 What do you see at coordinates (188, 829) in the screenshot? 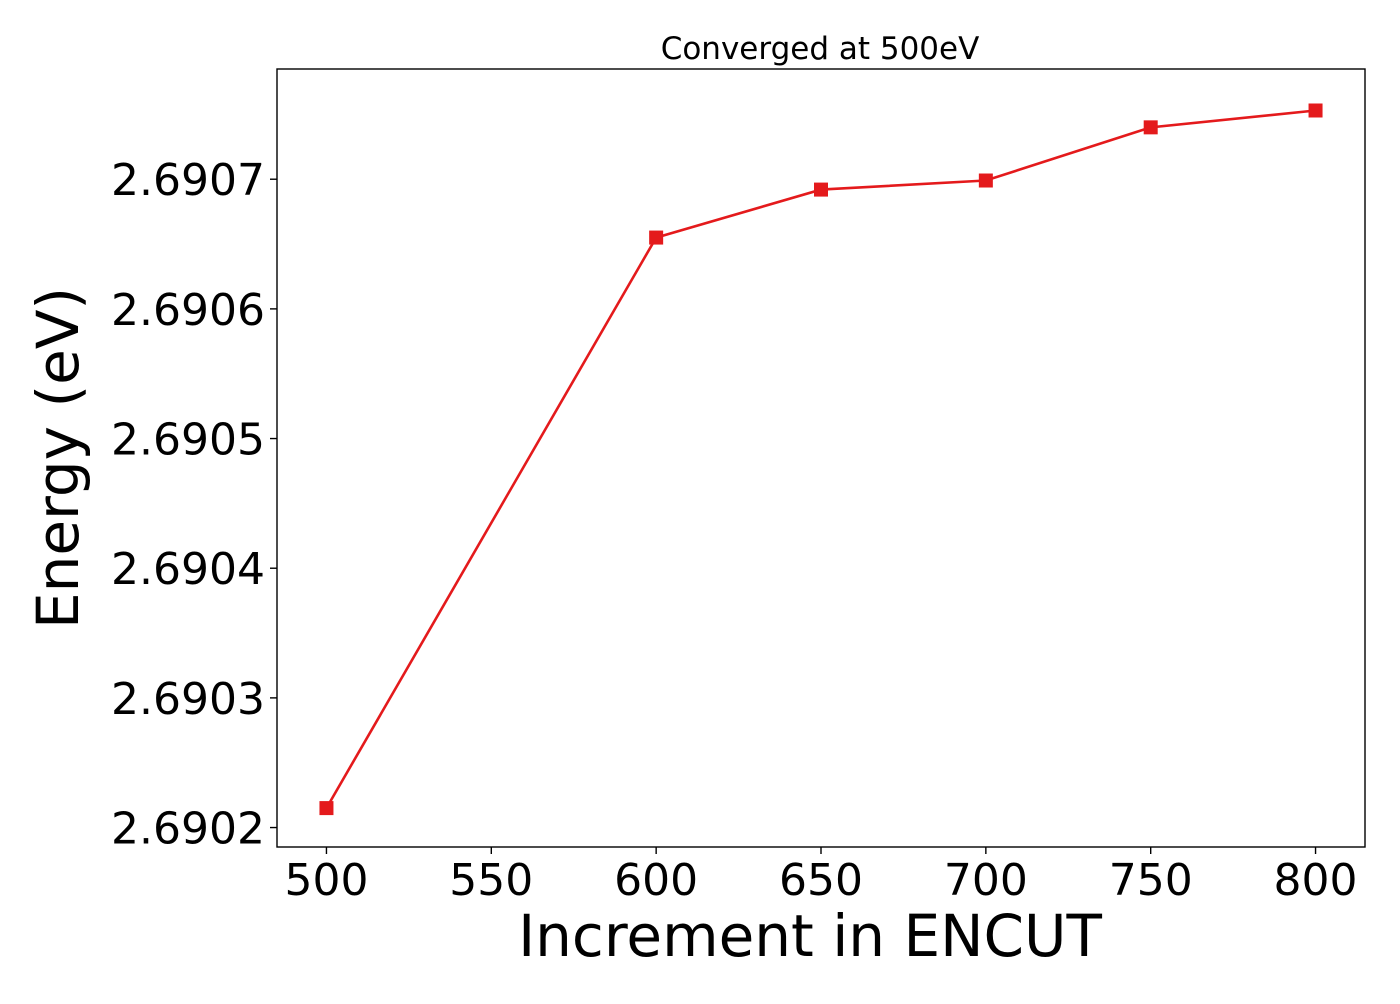
I see `y-tick-label: 2.6902` at bounding box center [188, 829].